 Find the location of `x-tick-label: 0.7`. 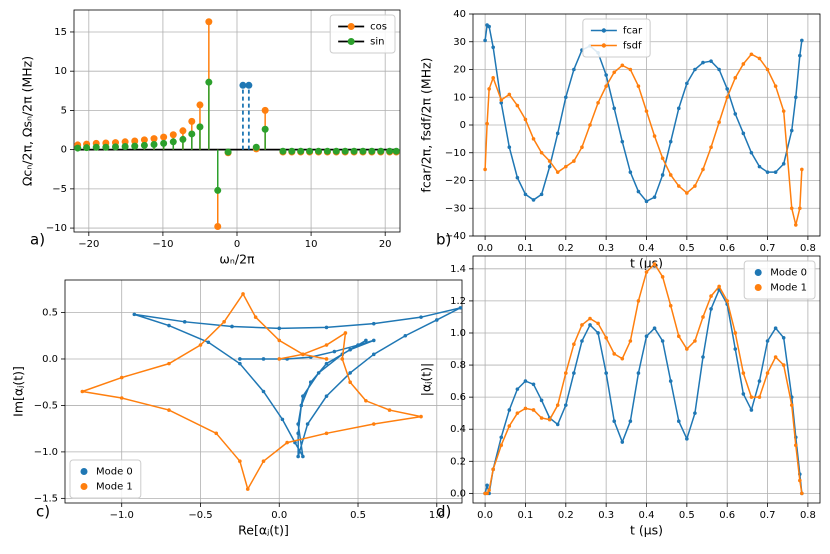

x-tick-label: 0.7 is located at coordinates (768, 248).